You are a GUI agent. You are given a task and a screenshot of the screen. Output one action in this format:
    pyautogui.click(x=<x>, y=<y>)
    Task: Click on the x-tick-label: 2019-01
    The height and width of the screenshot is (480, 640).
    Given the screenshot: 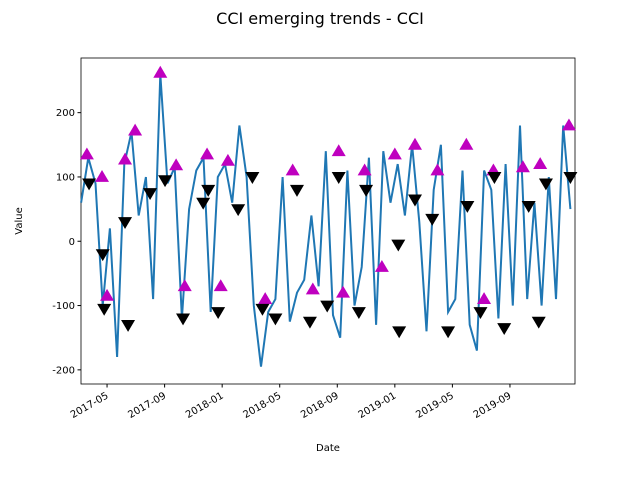 What is the action you would take?
    pyautogui.click(x=378, y=406)
    